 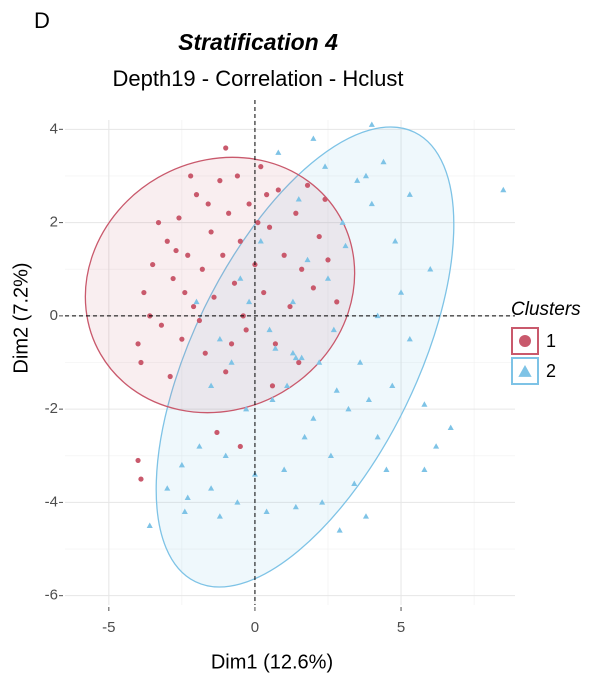 I want to click on x-tick-label: 0, so click(x=255, y=627).